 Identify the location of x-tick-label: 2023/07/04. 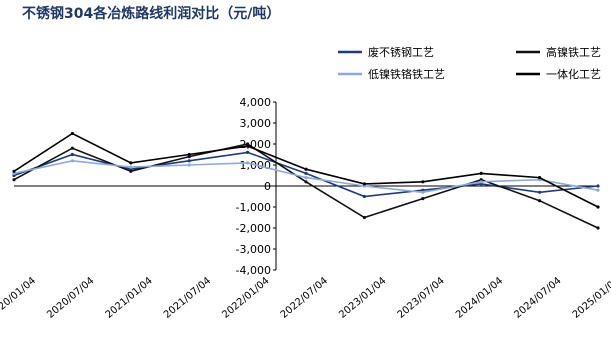
(421, 297).